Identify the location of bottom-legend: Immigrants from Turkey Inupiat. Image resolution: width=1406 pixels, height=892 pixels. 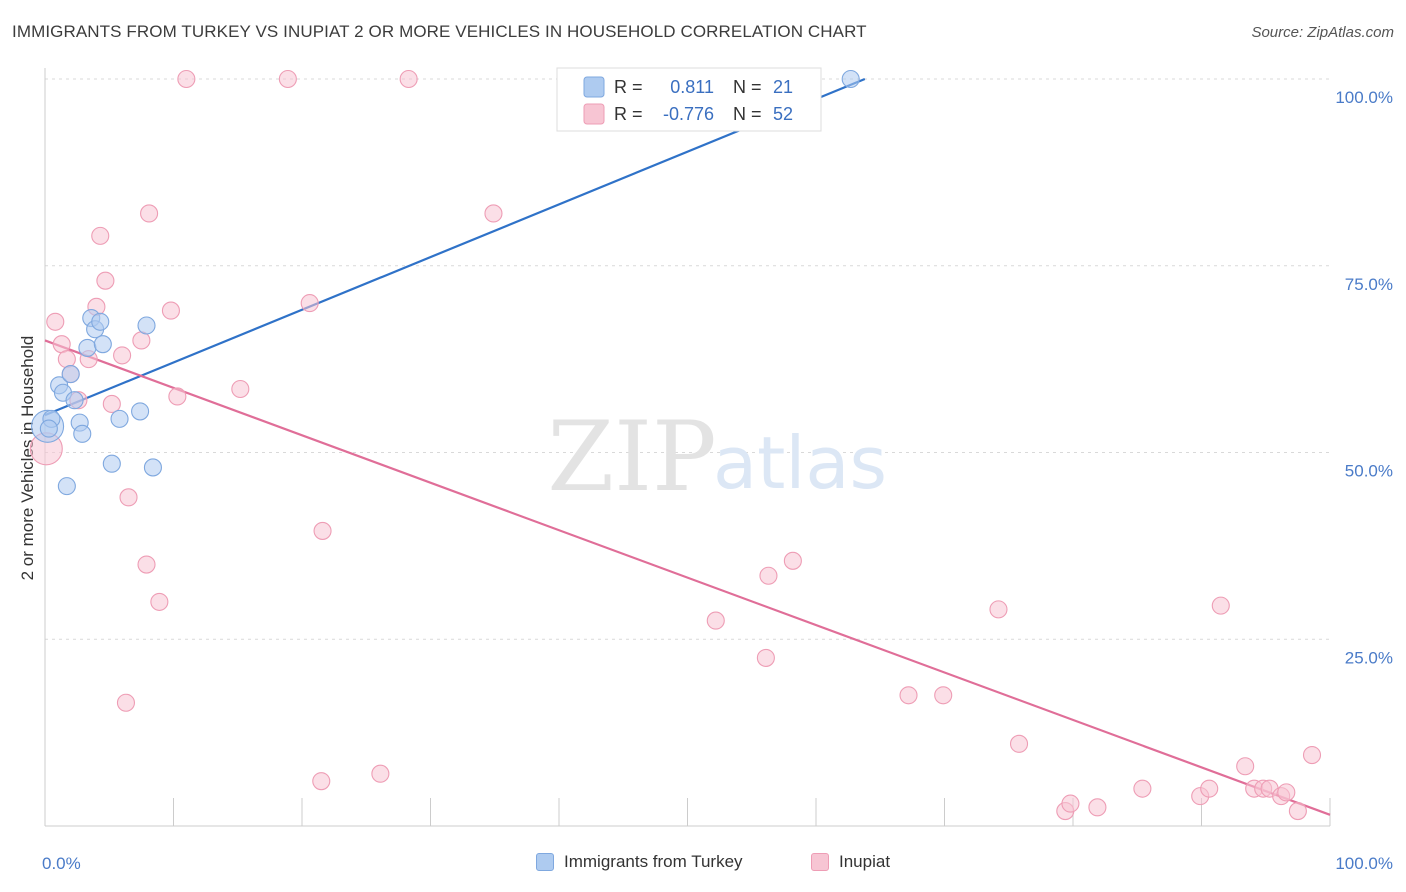
(703, 865).